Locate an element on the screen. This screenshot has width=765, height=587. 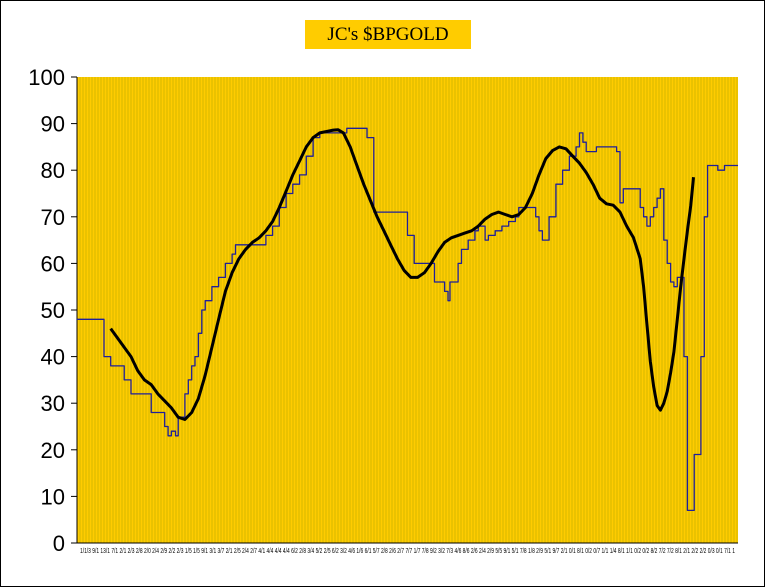
y-tick-label: 0 is located at coordinates (59, 543).